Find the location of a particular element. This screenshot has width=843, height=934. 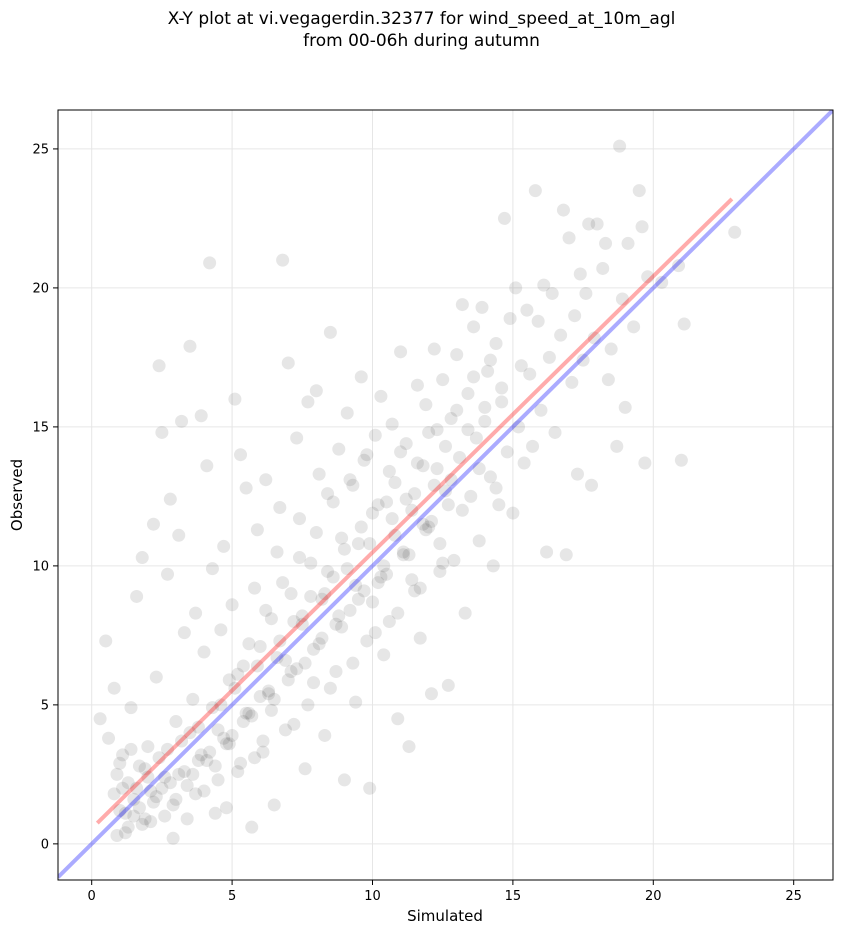

y-tick-label: 10 is located at coordinates (40, 566).